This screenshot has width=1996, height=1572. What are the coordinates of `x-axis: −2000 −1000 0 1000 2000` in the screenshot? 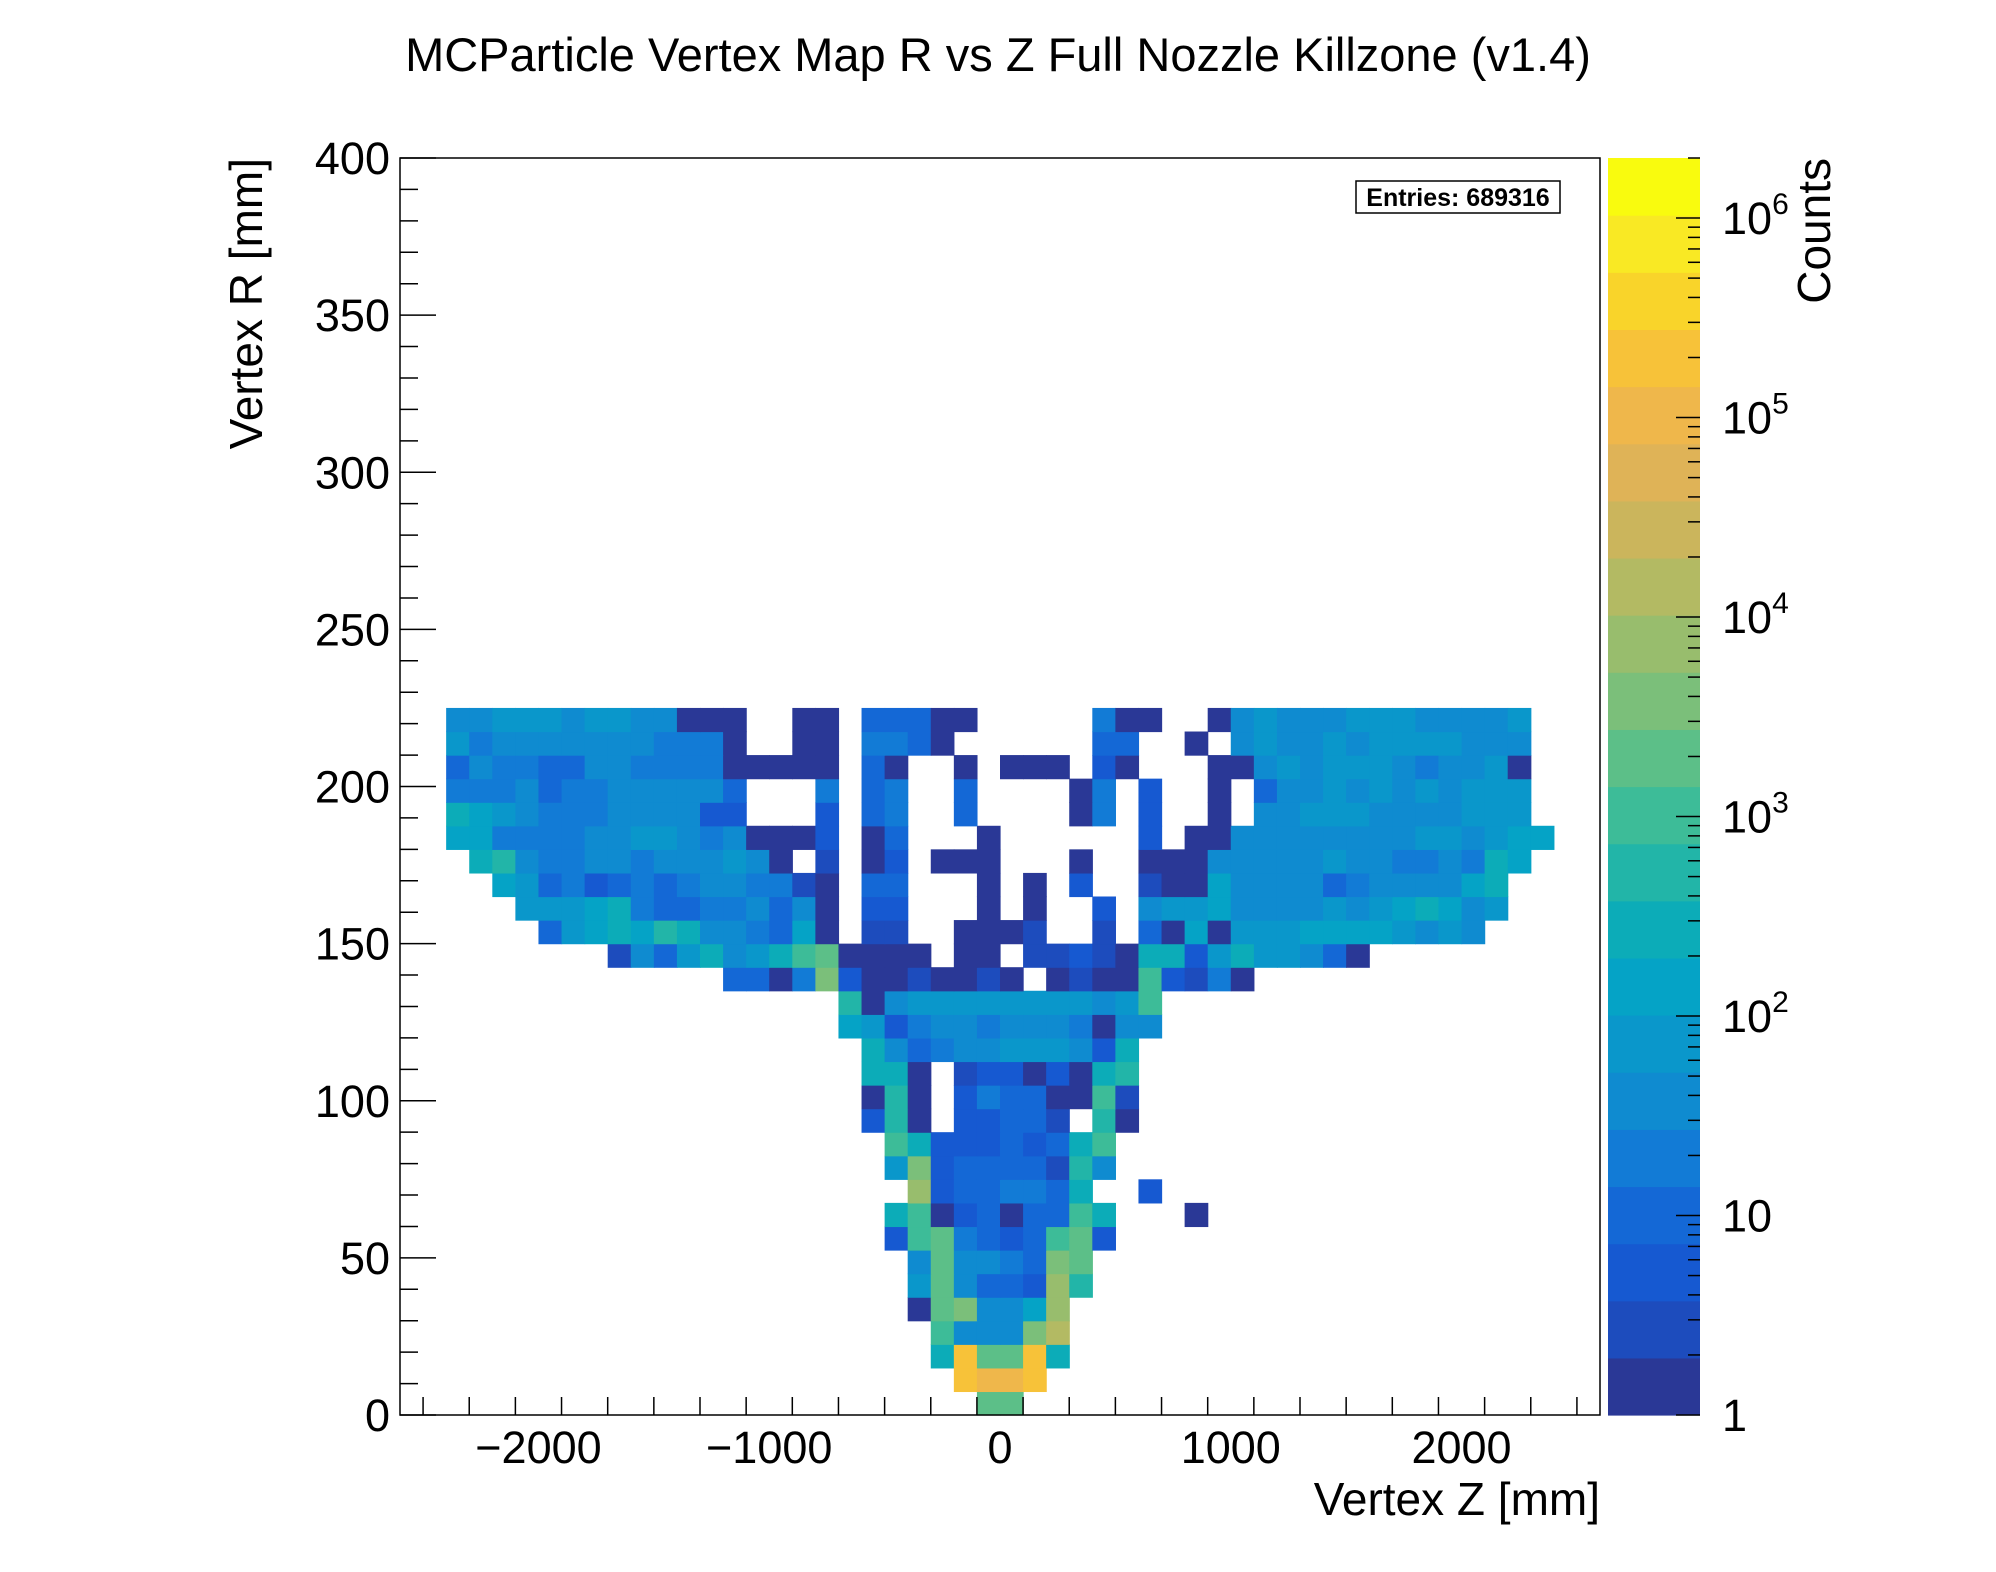 It's located at (1000, 1435).